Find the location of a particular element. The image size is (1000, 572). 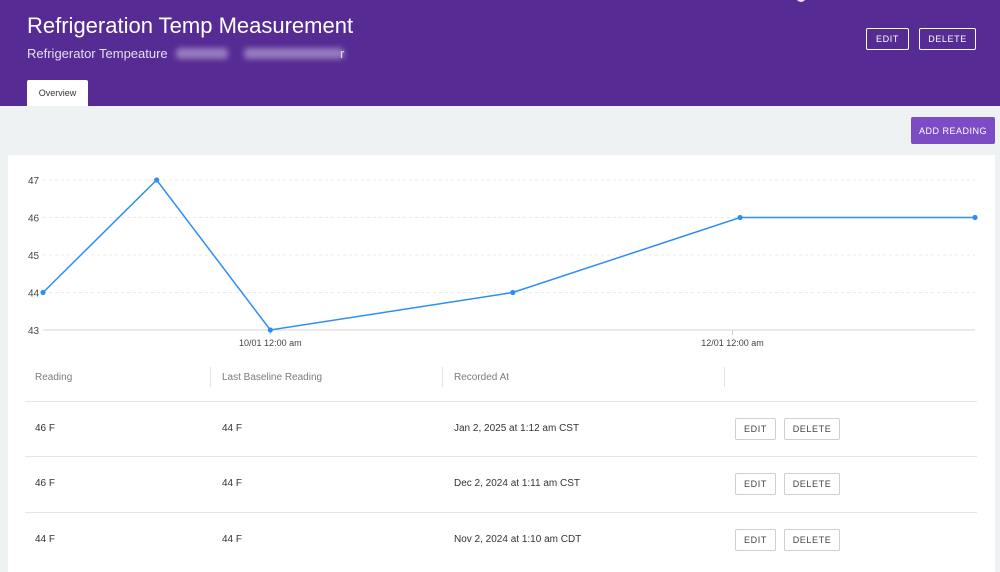

recorded-at-cell: Jan 2, 2025 at 1:12 am CST is located at coordinates (517, 428).